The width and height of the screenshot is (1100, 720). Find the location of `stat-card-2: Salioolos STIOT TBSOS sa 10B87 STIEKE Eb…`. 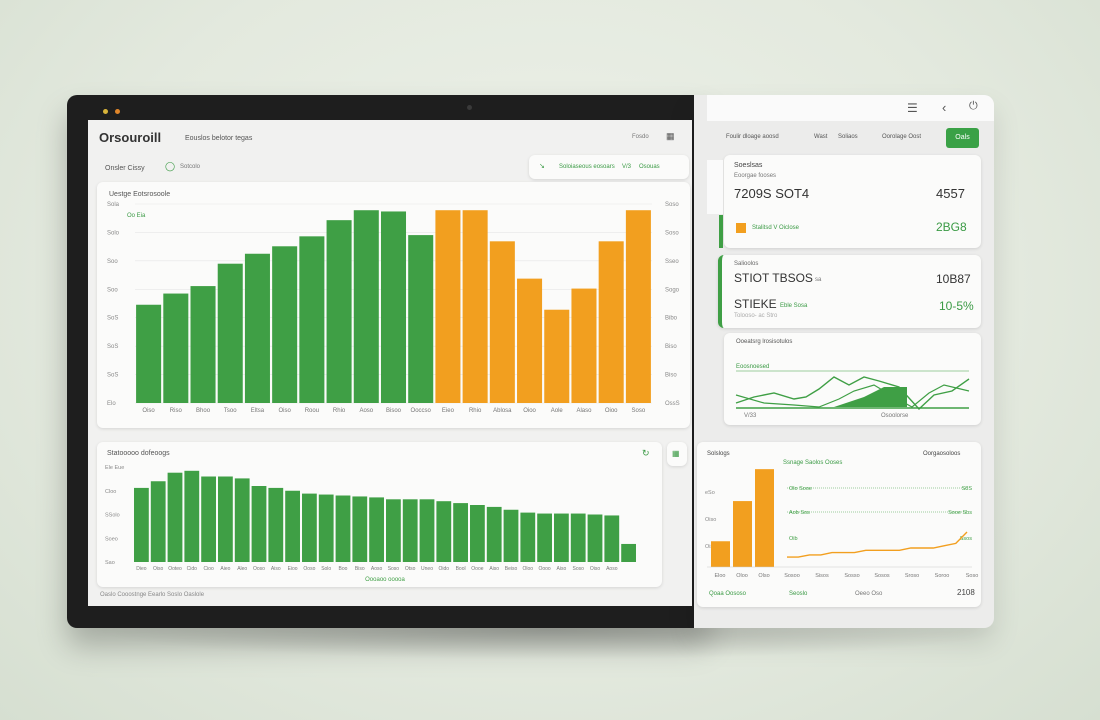

stat-card-2: Salioolos STIOT TBSOS sa 10B87 STIEKE Eb… is located at coordinates (849, 291).